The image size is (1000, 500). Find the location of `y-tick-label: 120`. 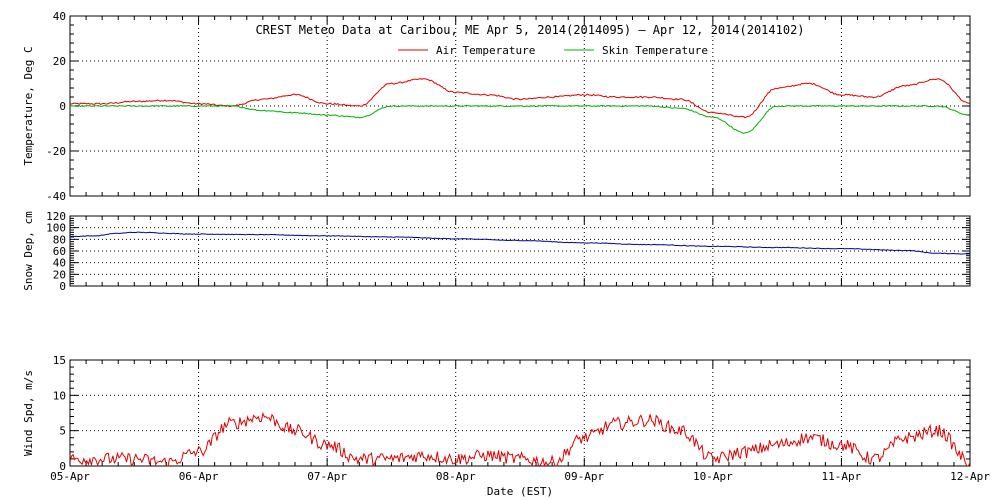

y-tick-label: 120 is located at coordinates (56, 216).